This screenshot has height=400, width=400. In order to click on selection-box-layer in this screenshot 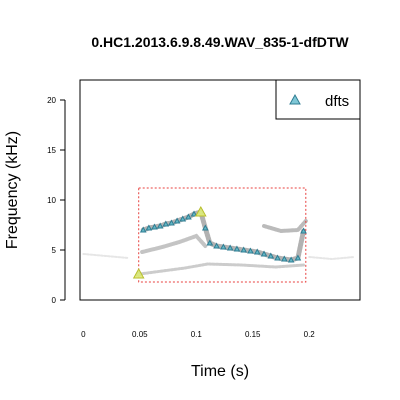, I will do `click(222, 235)`.